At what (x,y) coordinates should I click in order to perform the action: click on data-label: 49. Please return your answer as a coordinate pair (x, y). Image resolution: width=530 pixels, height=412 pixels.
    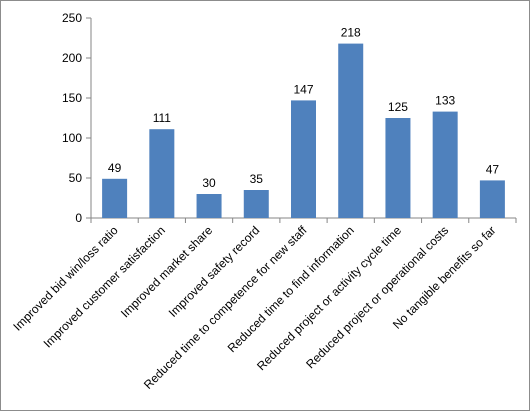
    Looking at the image, I should click on (115, 168).